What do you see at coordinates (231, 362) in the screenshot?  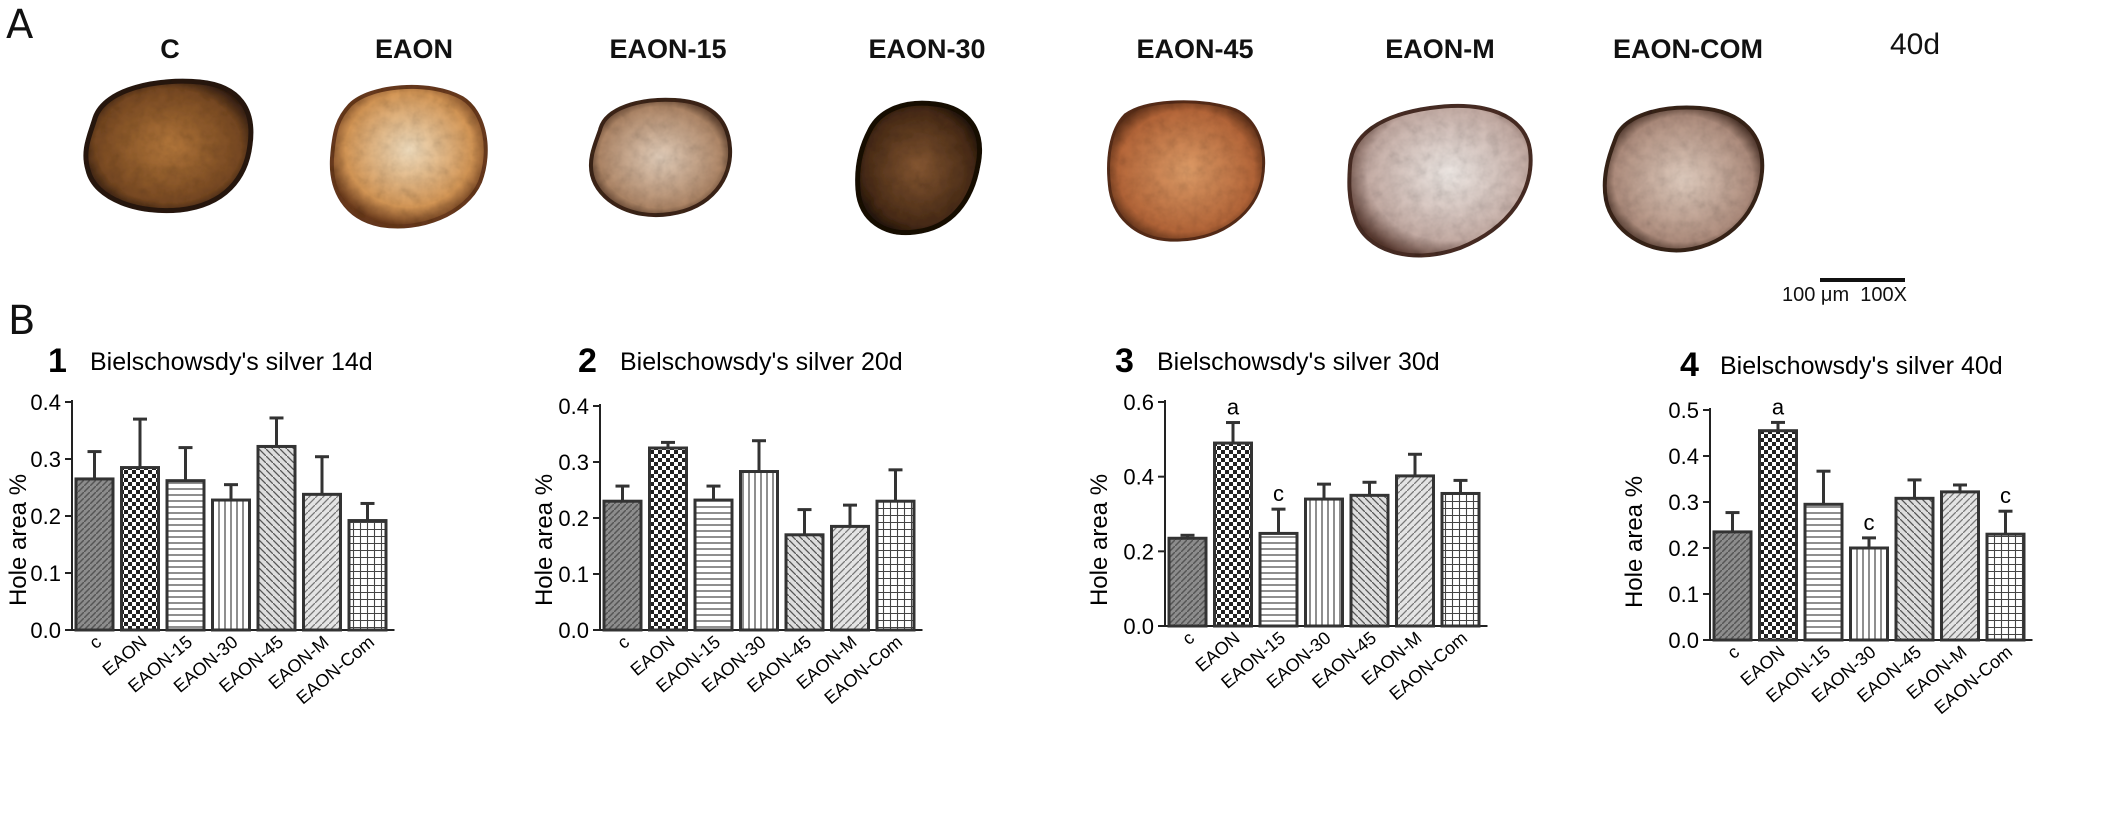 I see `chart-title: Bielschowsdy's silver 14d` at bounding box center [231, 362].